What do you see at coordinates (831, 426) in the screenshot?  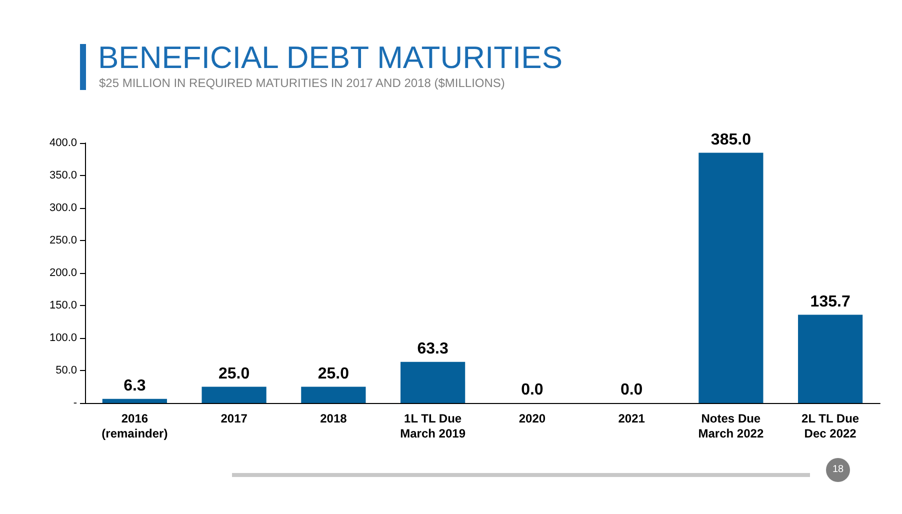 I see `x-tick-label: 2L TL Due Dec 2022` at bounding box center [831, 426].